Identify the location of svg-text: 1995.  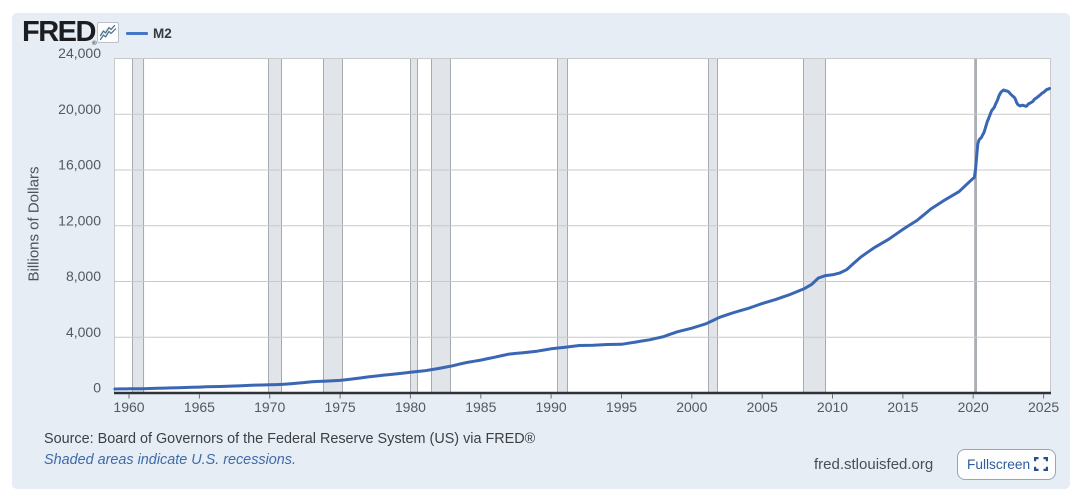
(621, 407).